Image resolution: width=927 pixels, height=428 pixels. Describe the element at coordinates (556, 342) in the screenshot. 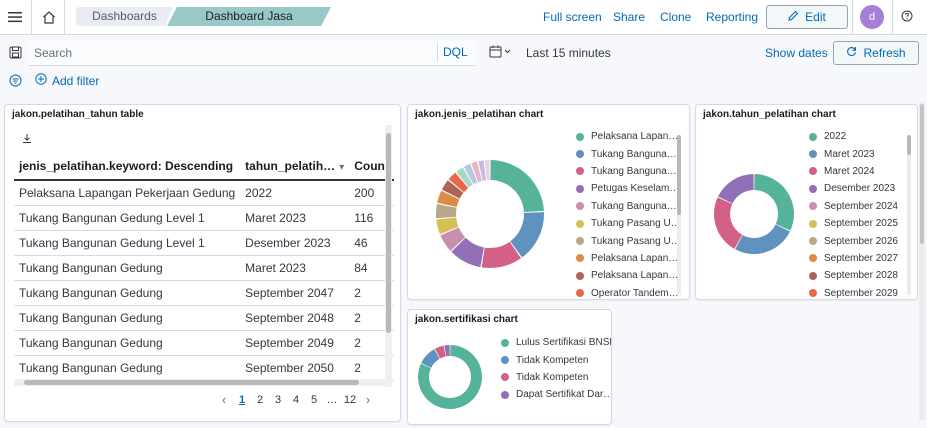

I see `legend-item: Lulus Sertifikasi BNSP` at that location.